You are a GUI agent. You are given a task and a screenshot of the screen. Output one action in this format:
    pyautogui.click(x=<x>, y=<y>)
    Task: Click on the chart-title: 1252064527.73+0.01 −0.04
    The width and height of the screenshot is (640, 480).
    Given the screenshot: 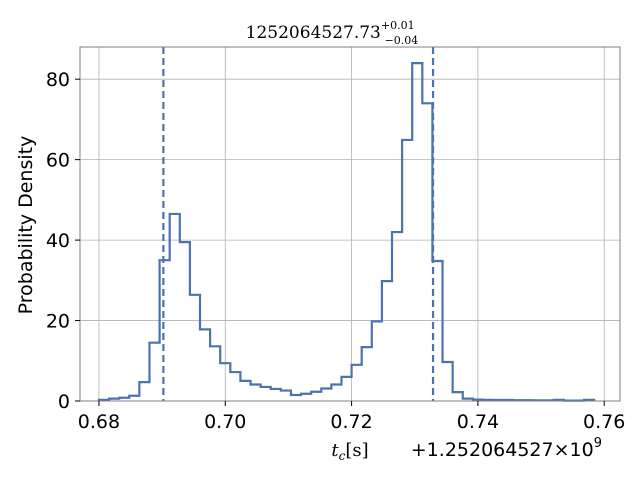 What is the action you would take?
    pyautogui.click(x=332, y=33)
    